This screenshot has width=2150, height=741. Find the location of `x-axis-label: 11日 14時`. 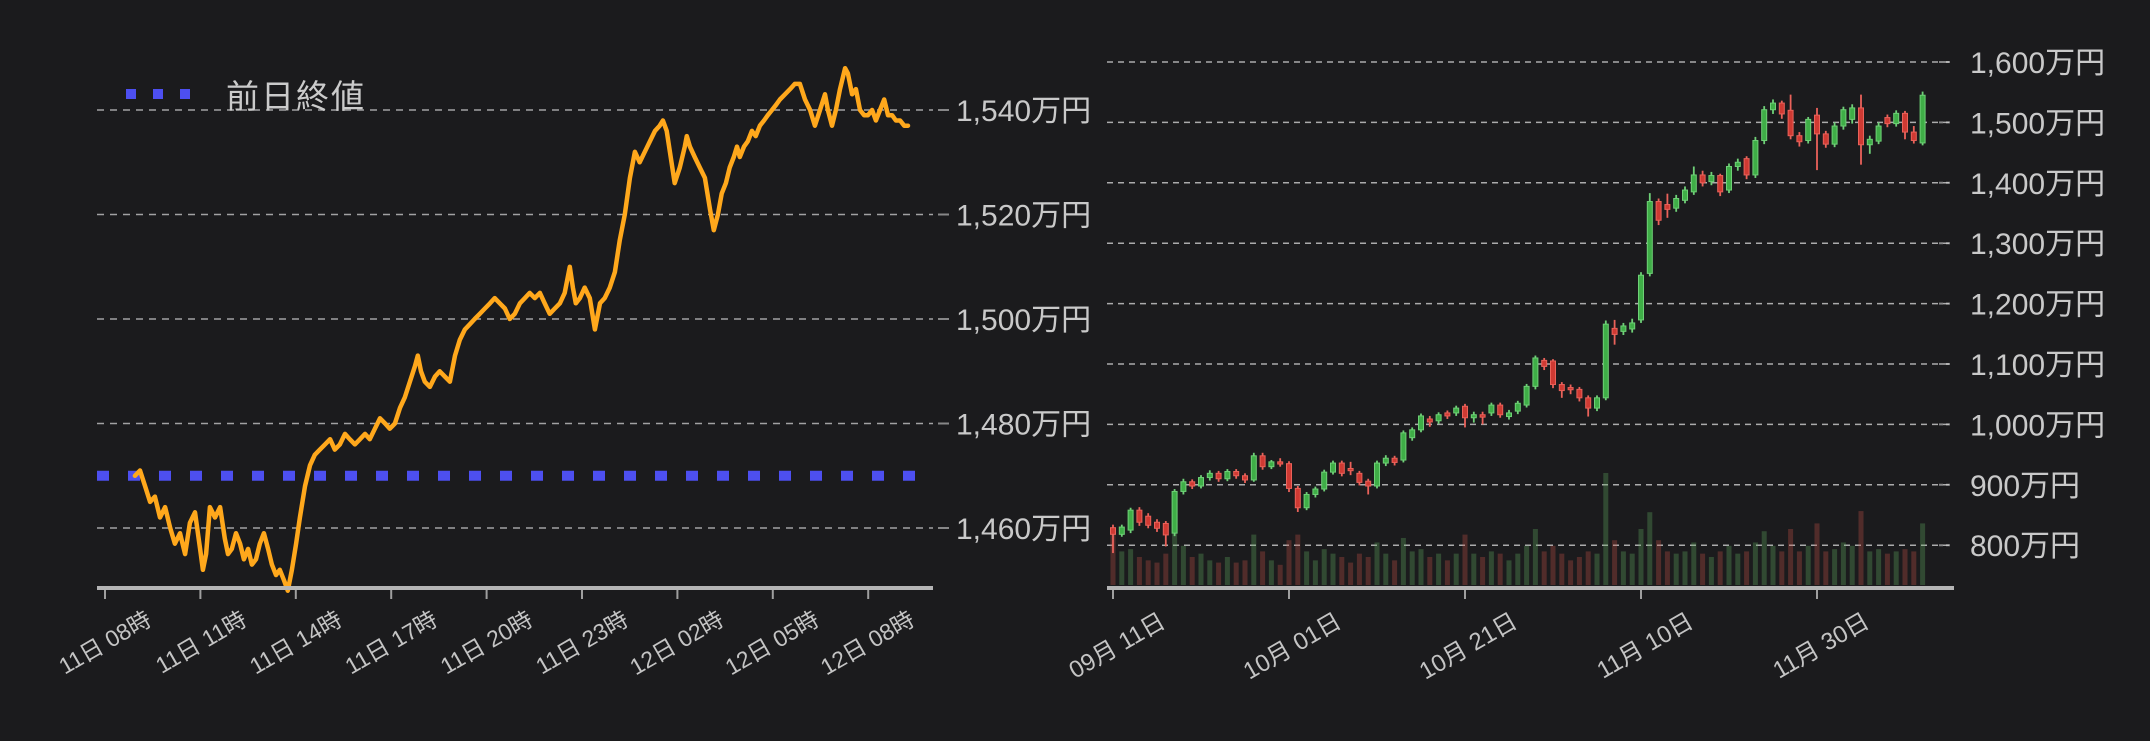

x-axis-label: 11日 14時 is located at coordinates (295, 642).